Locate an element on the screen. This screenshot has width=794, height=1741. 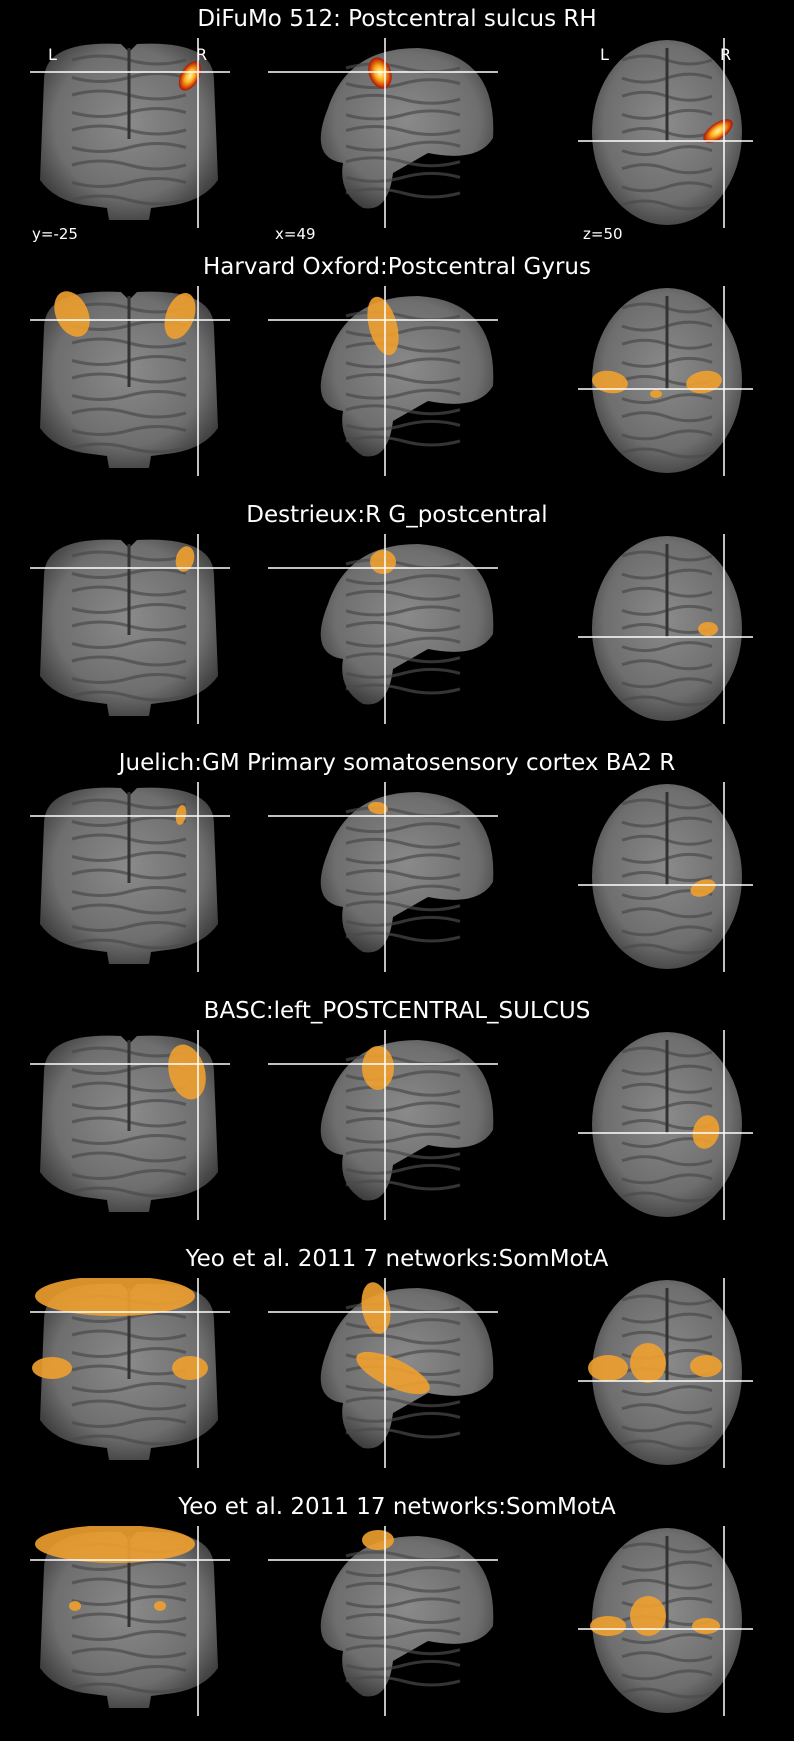
atlas-row: Yeo et al. 2011 17 networks:SomMotA is located at coordinates (397, 1612).